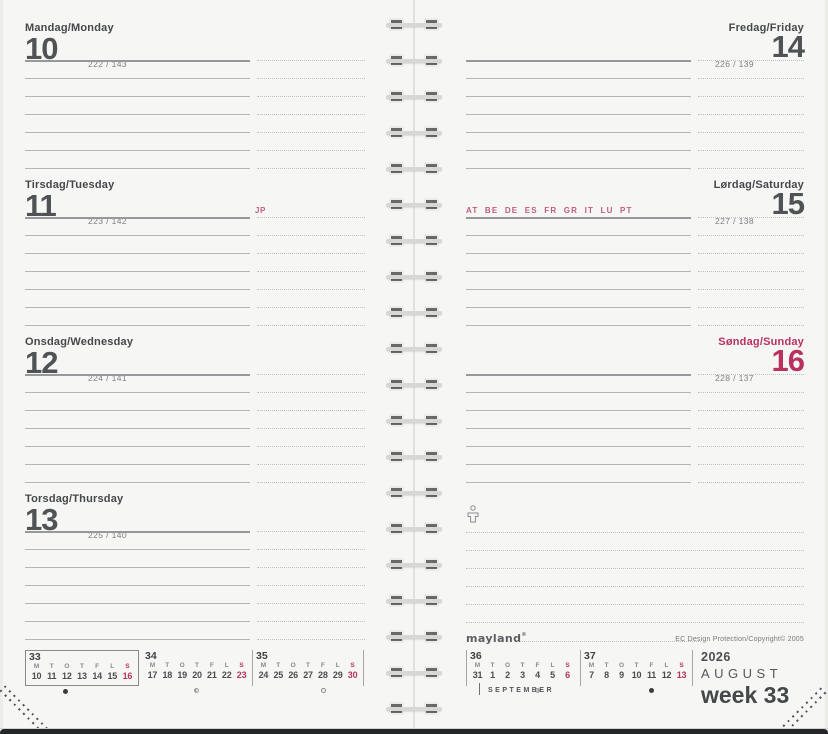  I want to click on september-label-group: SEPTEMBER, so click(516, 689).